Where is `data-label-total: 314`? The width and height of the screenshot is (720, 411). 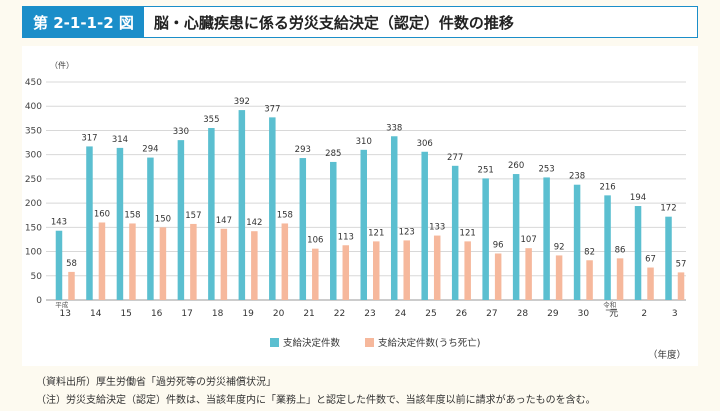
data-label-total: 314 is located at coordinates (120, 140).